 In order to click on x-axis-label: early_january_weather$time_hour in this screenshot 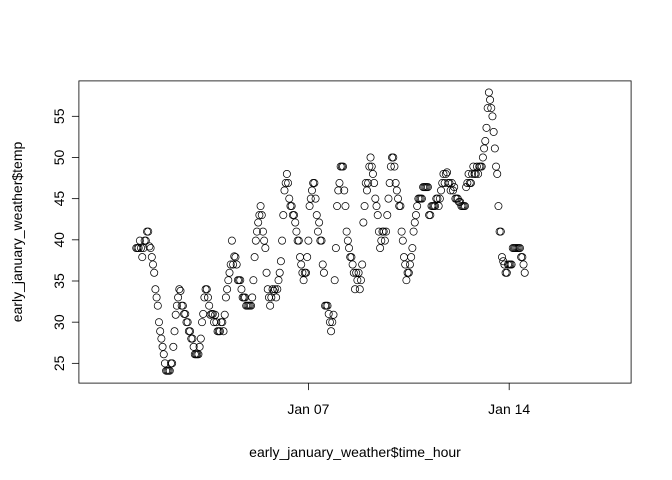, I will do `click(355, 452)`.